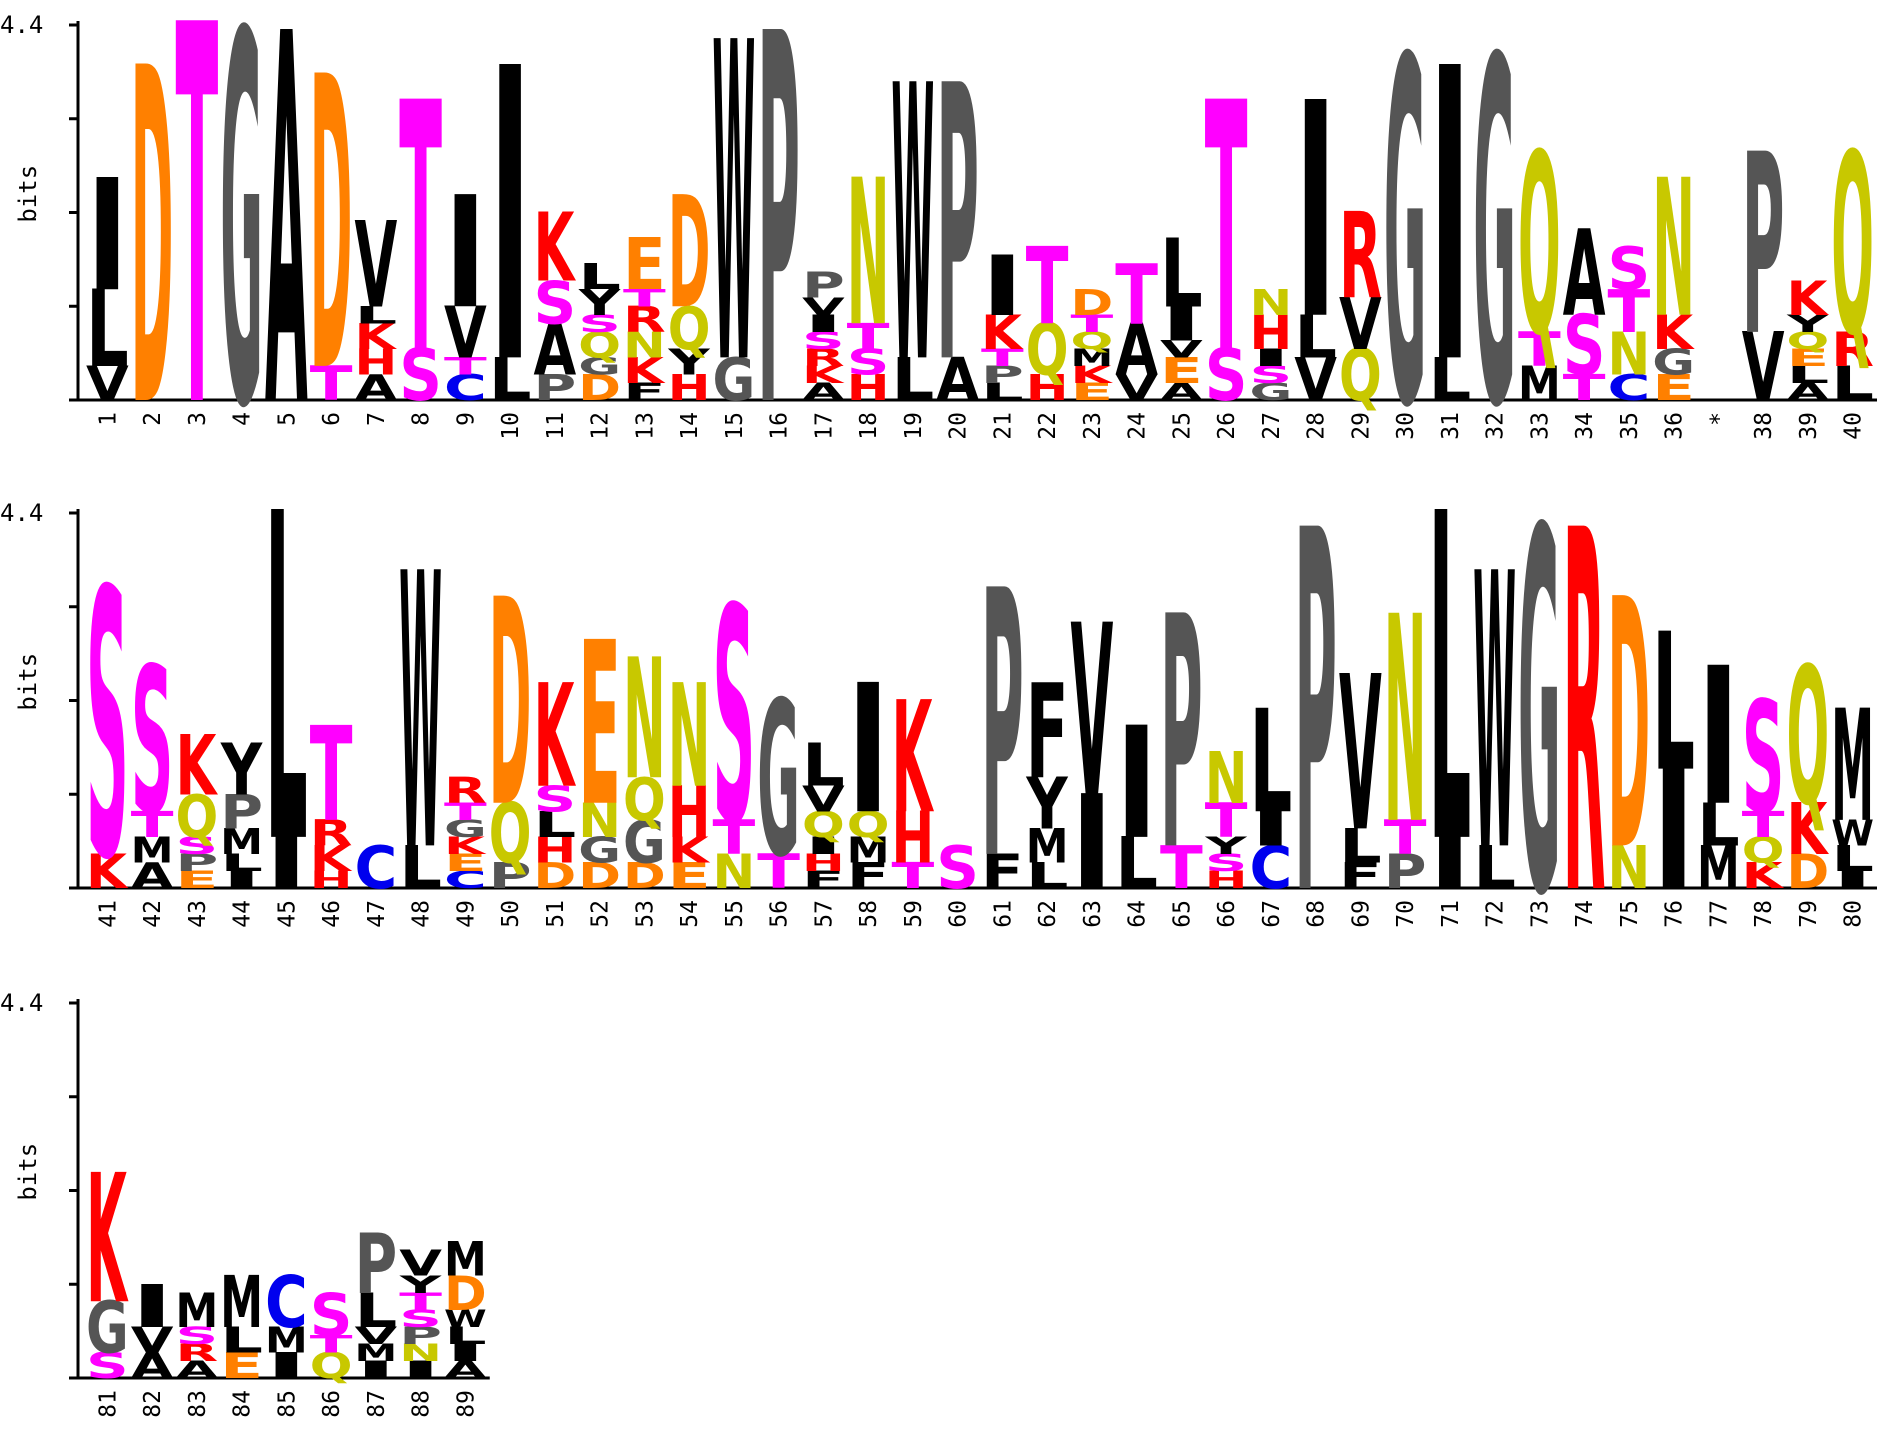 The height and width of the screenshot is (1432, 1887). Describe the element at coordinates (644, 842) in the screenshot. I see `logo-letter-G: G` at that location.